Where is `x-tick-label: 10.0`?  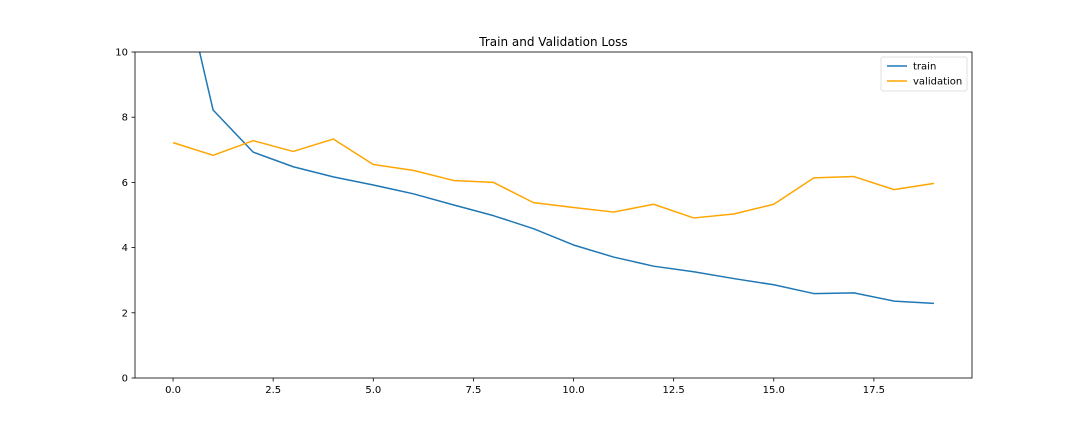 x-tick-label: 10.0 is located at coordinates (573, 390).